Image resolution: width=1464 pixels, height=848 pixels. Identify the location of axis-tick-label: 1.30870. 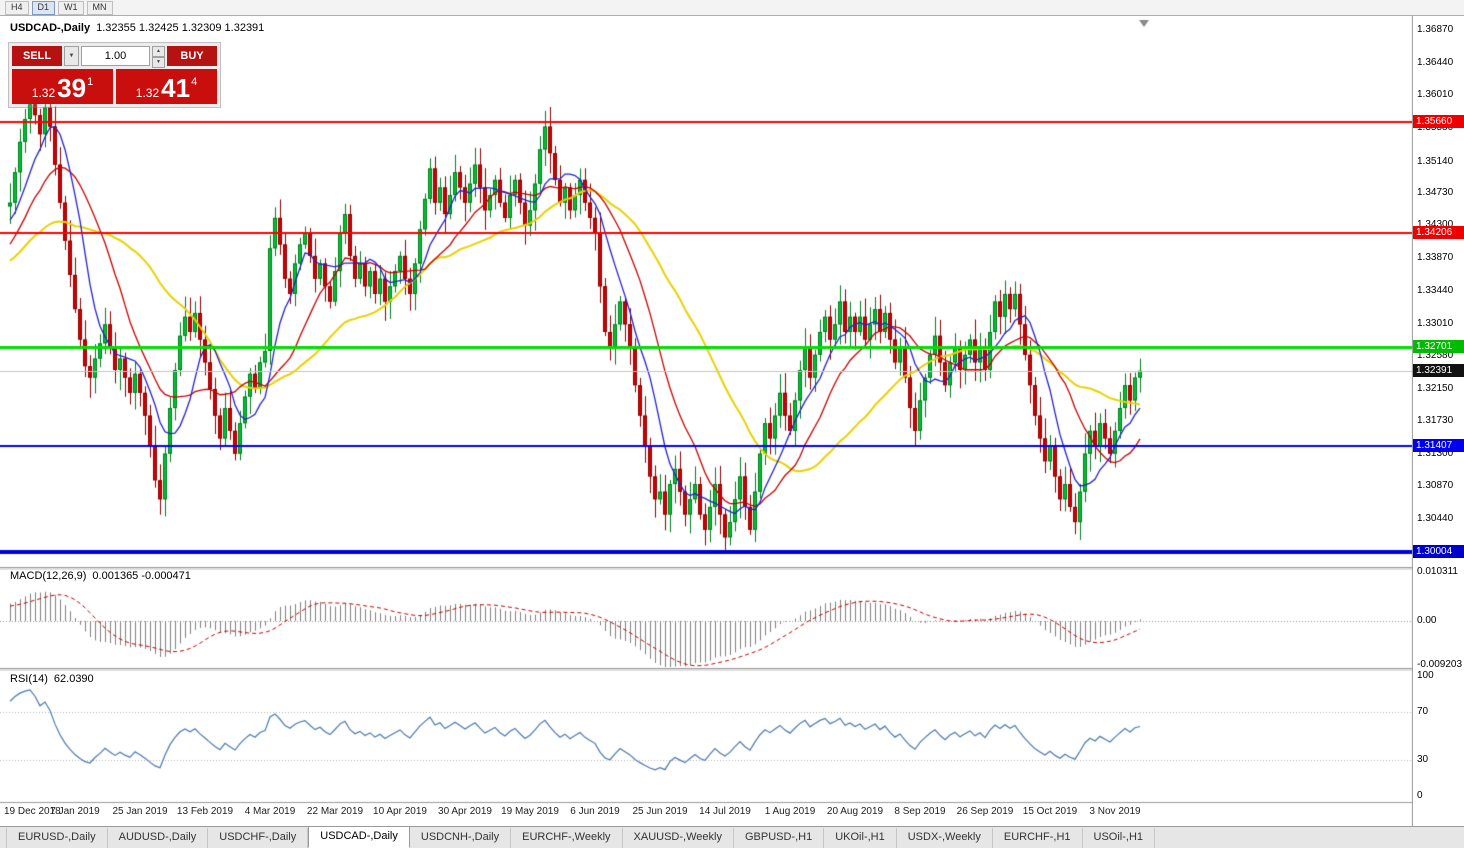
(1435, 485).